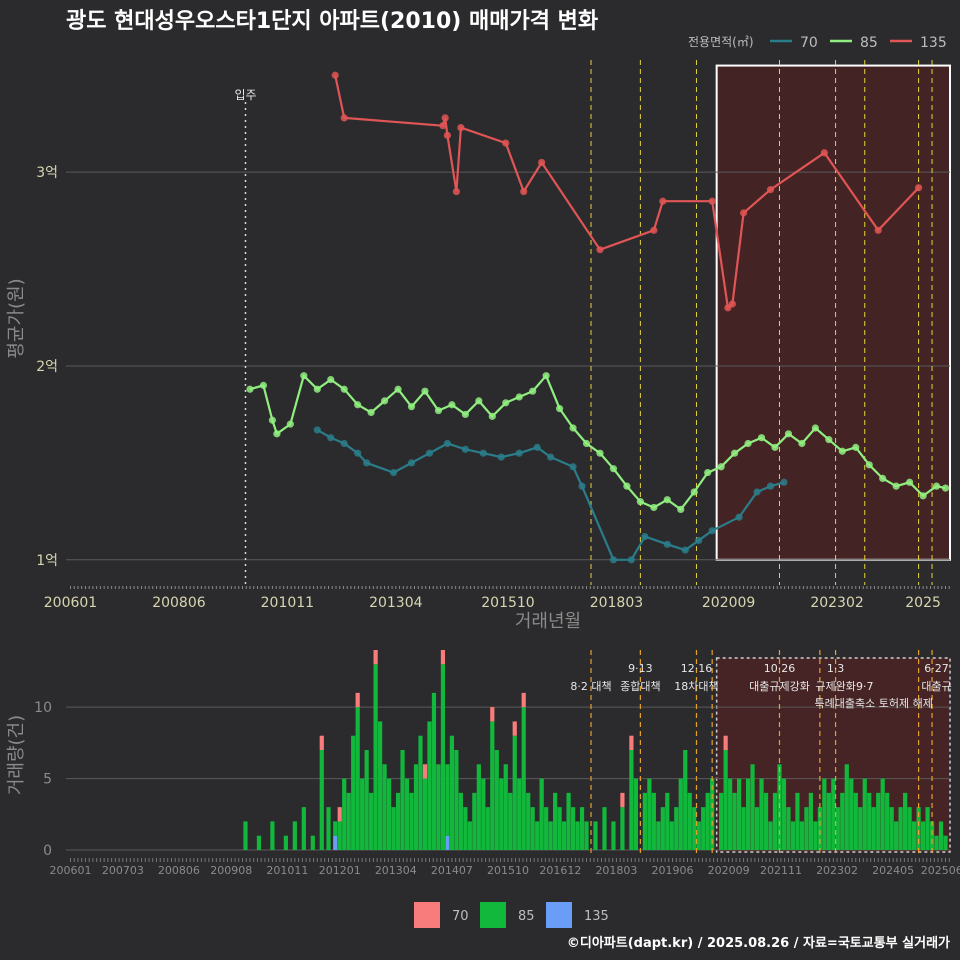 The width and height of the screenshot is (960, 960). Describe the element at coordinates (509, 860) in the screenshot. I see `x-minor-ticks` at that location.